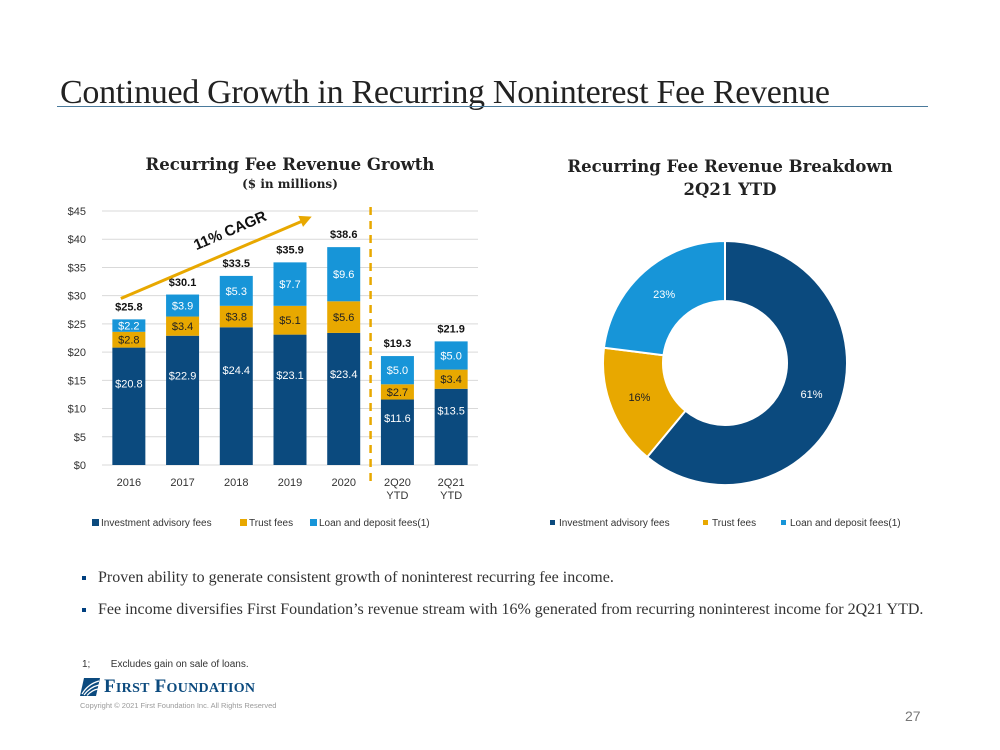  I want to click on cagr-annotation: 11% CAGR, so click(230, 231).